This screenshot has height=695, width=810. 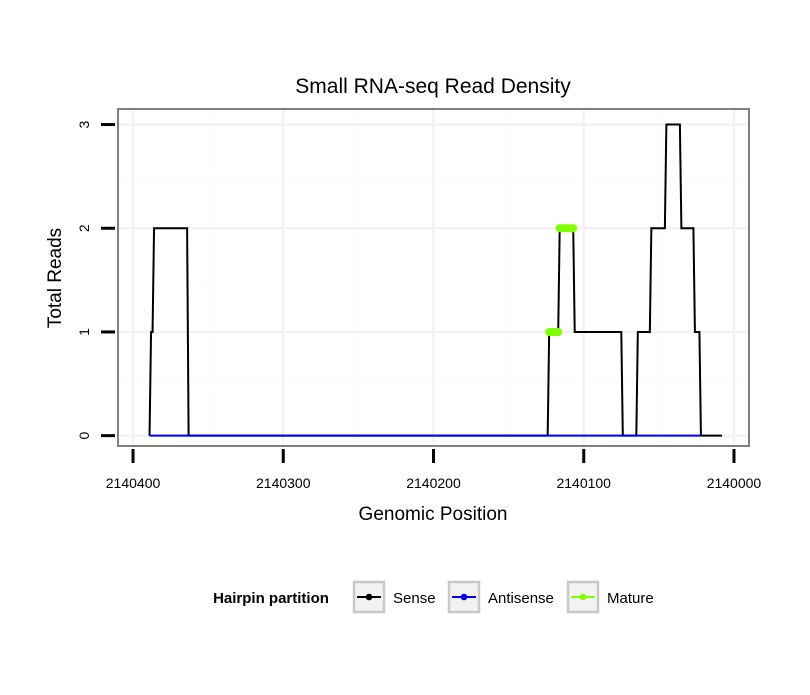 I want to click on legend-point-mature, so click(x=583, y=597).